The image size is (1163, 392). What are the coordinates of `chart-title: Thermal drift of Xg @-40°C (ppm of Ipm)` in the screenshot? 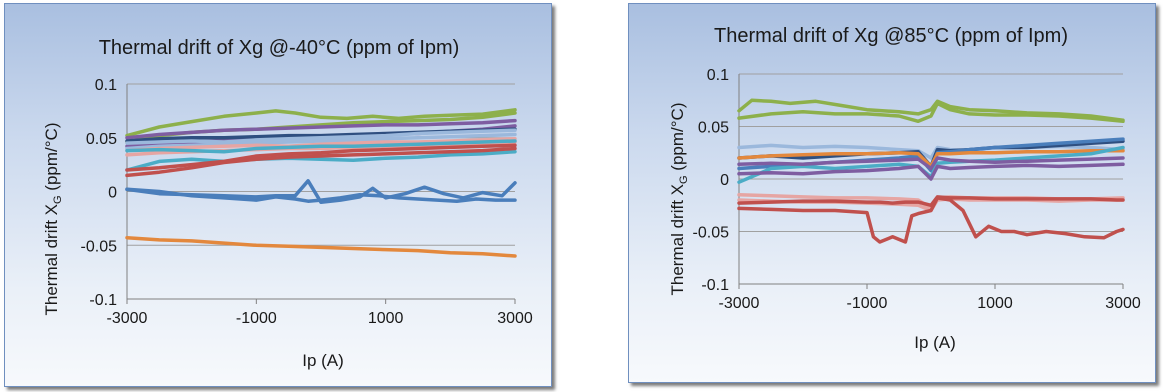 It's located at (279, 48).